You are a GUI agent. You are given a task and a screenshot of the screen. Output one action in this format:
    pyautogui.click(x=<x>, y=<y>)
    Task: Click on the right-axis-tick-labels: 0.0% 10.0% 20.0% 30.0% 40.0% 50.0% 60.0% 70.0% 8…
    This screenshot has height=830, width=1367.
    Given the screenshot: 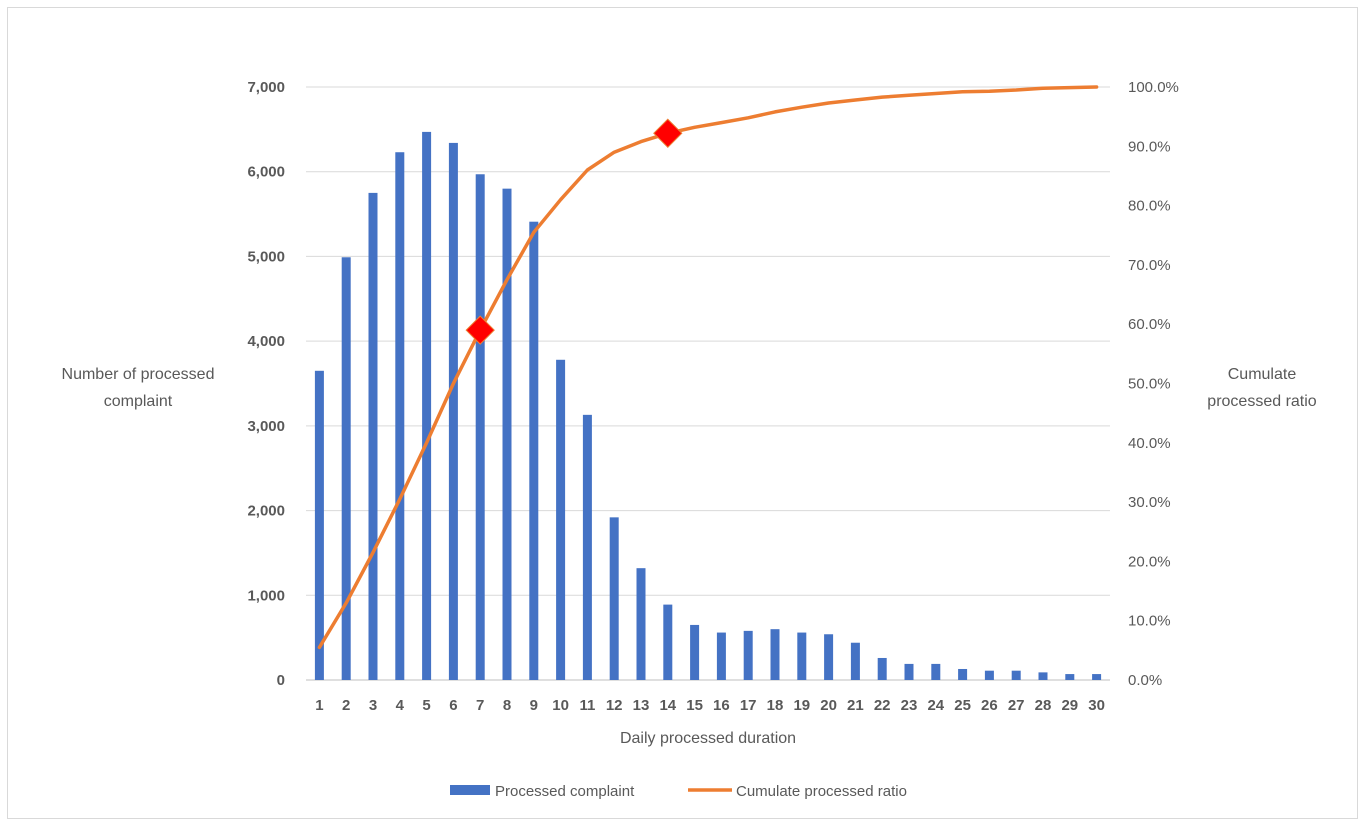 What is the action you would take?
    pyautogui.click(x=1153, y=384)
    